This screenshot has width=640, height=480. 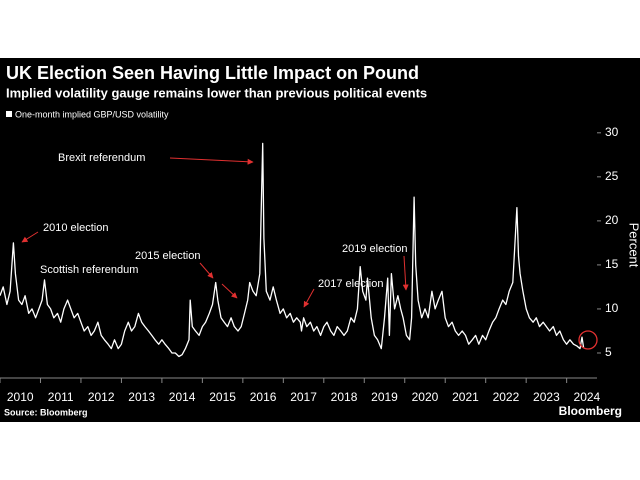 What do you see at coordinates (182, 397) in the screenshot?
I see `x-tick-label: 2014` at bounding box center [182, 397].